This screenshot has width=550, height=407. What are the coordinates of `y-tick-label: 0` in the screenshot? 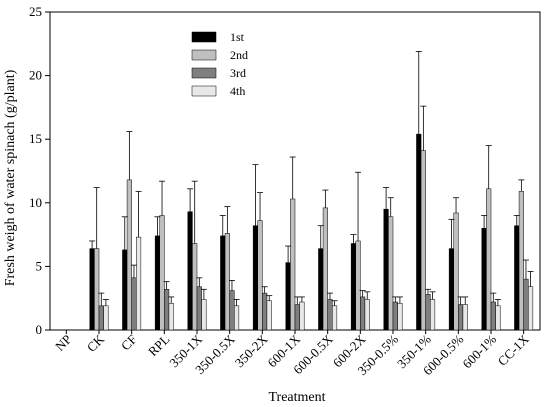 It's located at (39, 329).